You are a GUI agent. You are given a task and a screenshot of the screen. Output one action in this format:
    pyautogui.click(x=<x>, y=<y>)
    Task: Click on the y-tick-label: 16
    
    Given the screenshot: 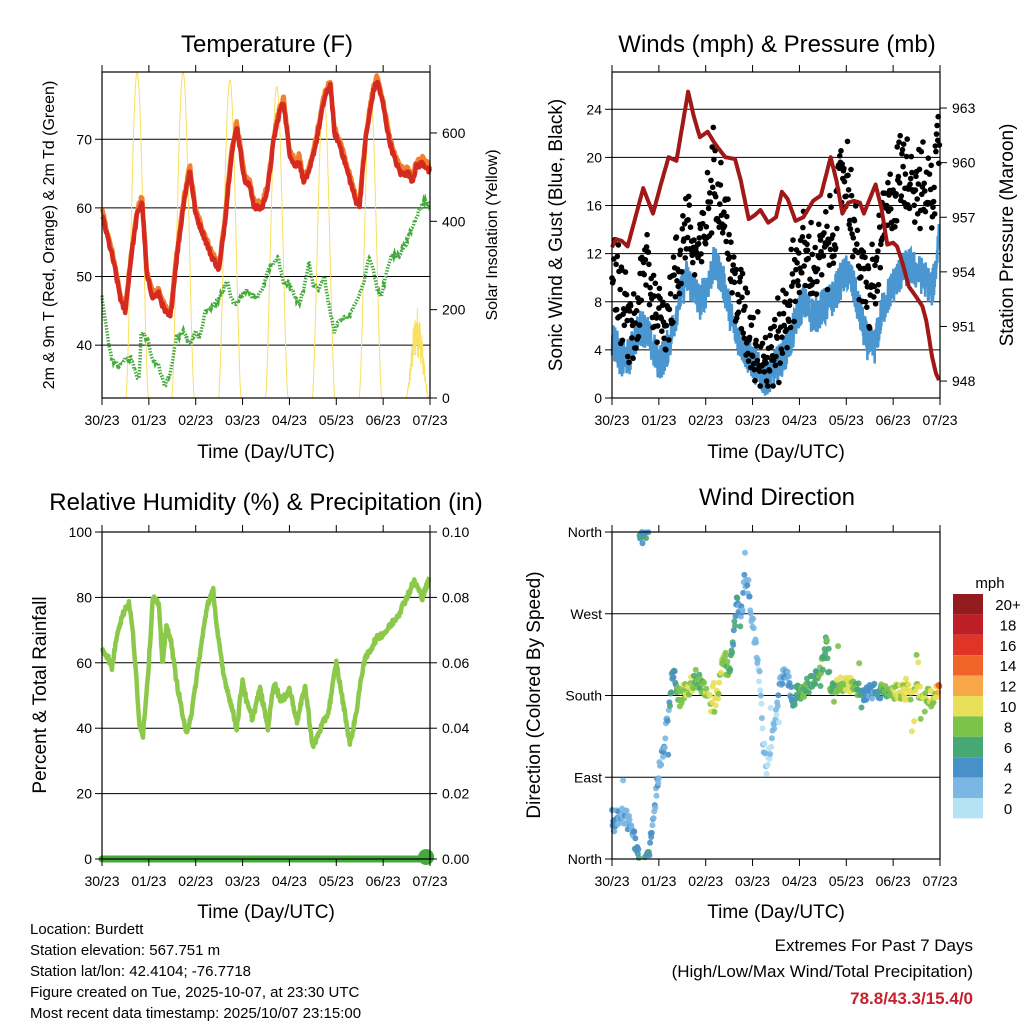 What is the action you would take?
    pyautogui.click(x=594, y=206)
    